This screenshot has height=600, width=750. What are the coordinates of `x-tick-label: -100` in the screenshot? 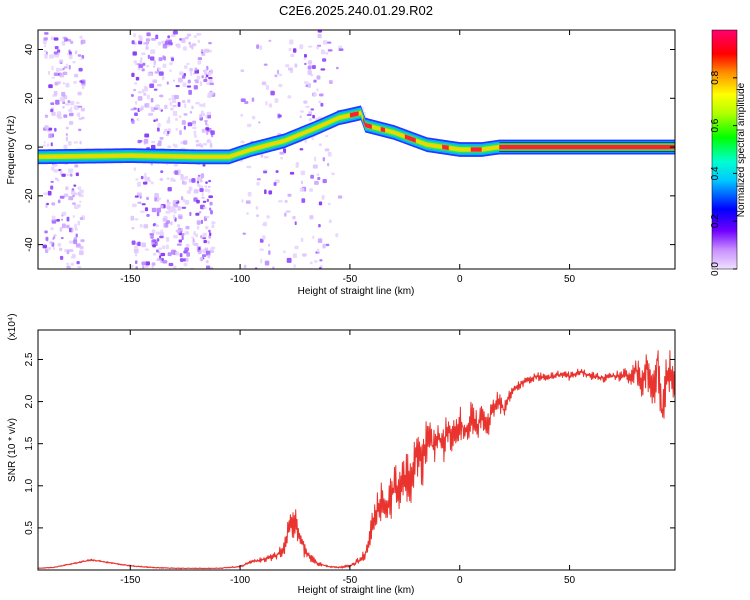 It's located at (240, 580).